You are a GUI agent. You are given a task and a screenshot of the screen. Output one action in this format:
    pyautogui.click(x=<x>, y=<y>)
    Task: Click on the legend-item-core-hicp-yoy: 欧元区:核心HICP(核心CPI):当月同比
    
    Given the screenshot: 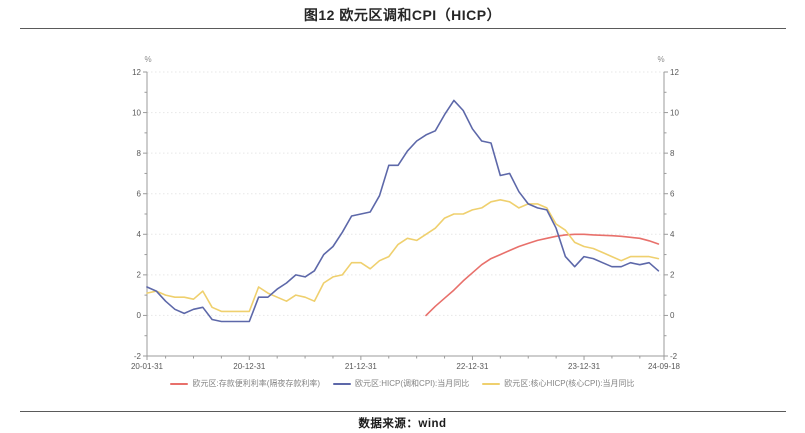 What is the action you would take?
    pyautogui.click(x=558, y=383)
    